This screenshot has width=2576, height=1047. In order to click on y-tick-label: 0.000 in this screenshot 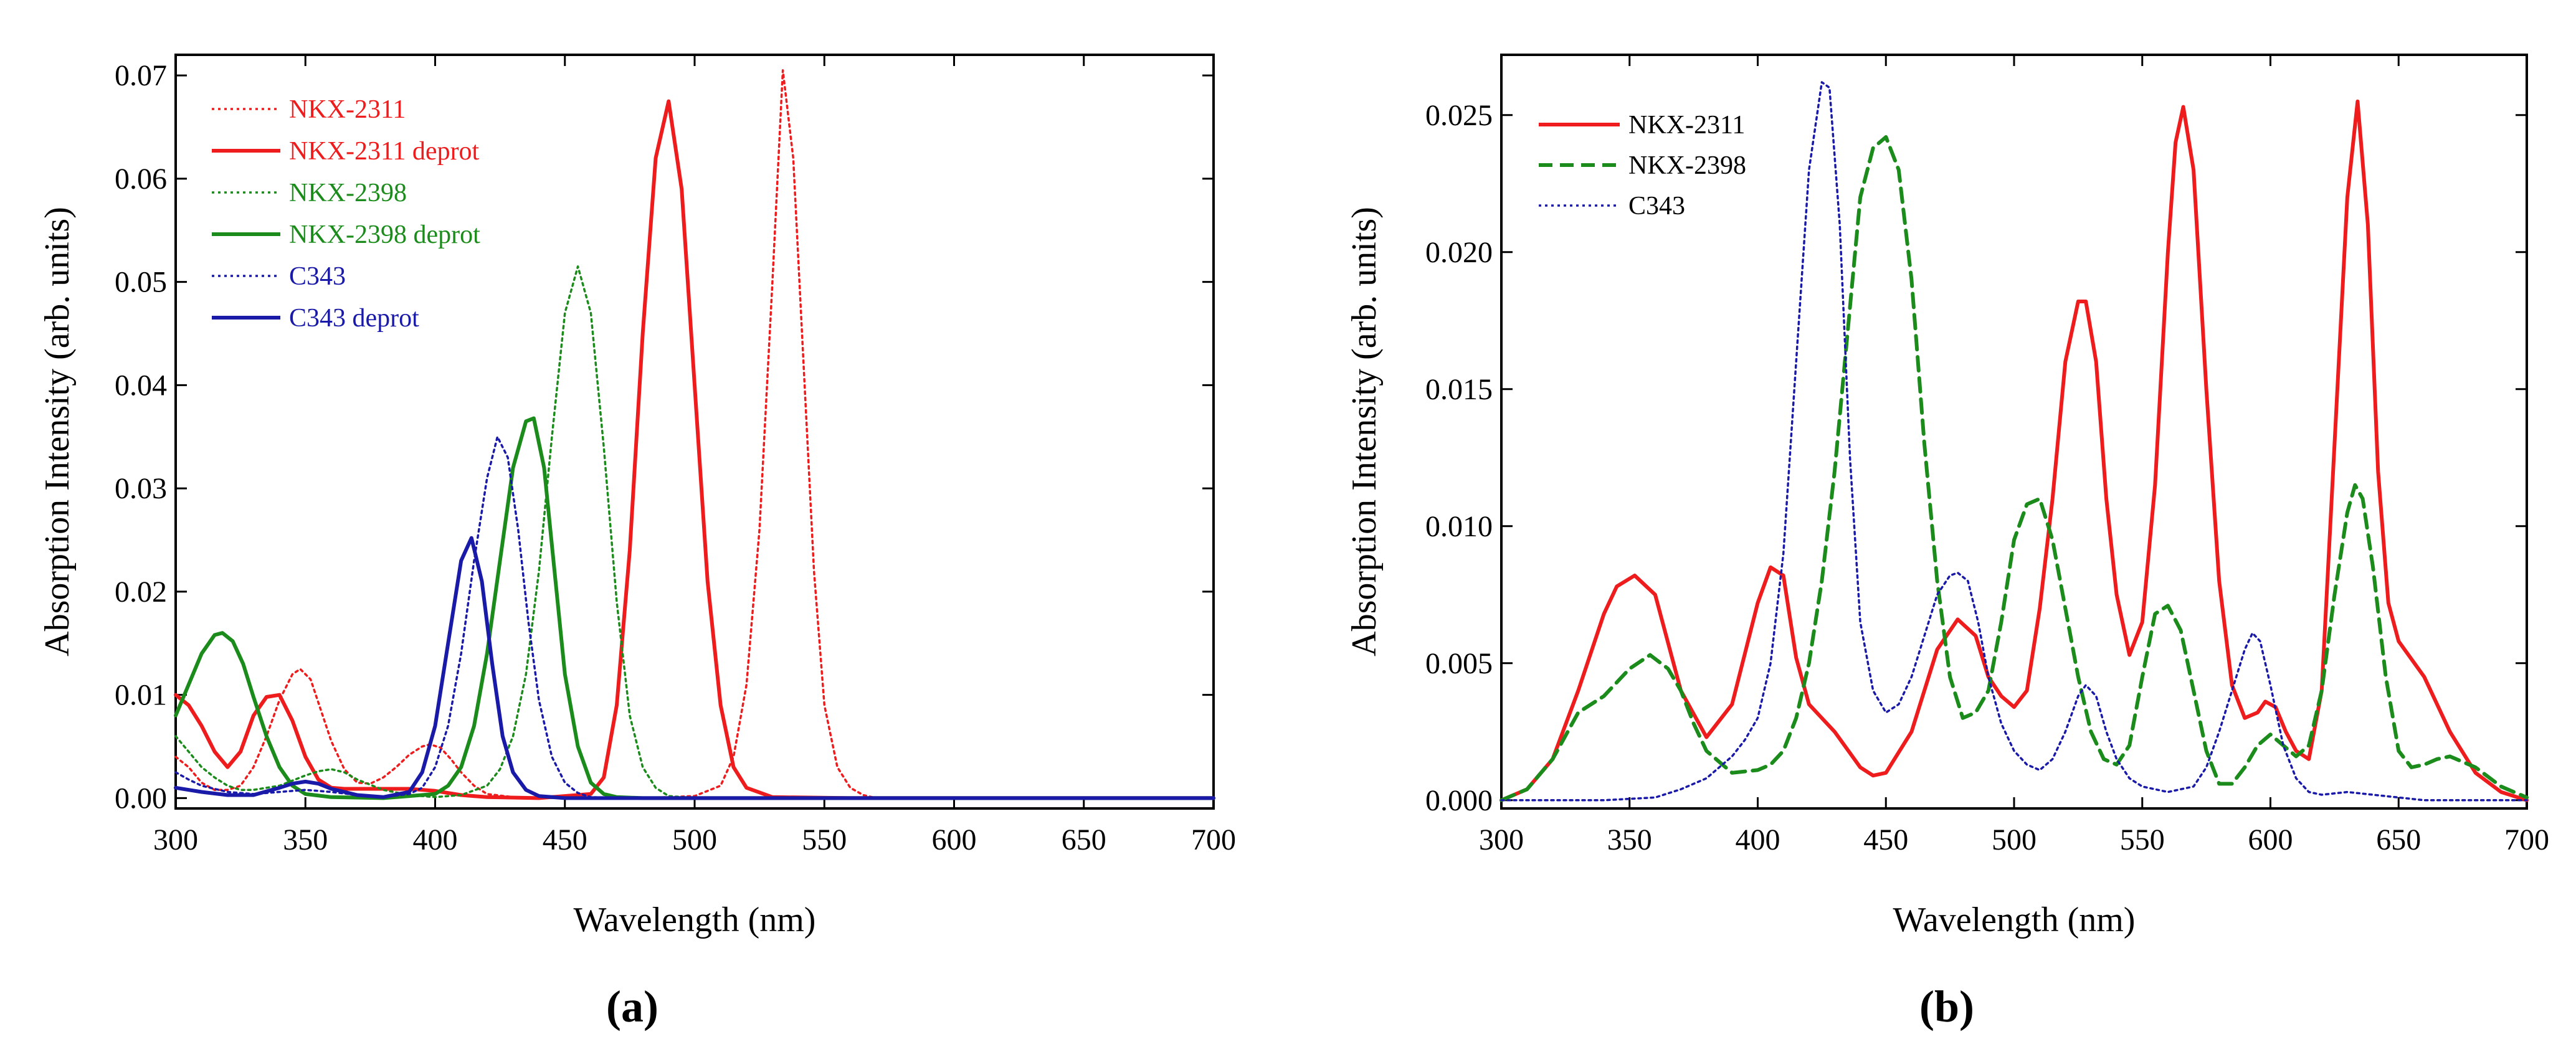, I will do `click(1459, 801)`.